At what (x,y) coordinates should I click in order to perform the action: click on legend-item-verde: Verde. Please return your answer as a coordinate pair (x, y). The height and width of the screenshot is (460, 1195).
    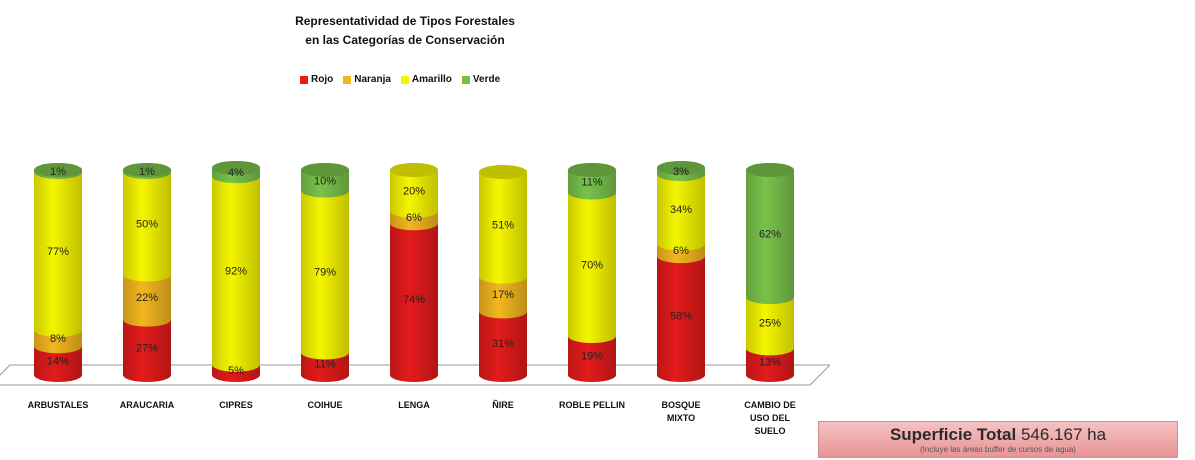
    Looking at the image, I should click on (481, 79).